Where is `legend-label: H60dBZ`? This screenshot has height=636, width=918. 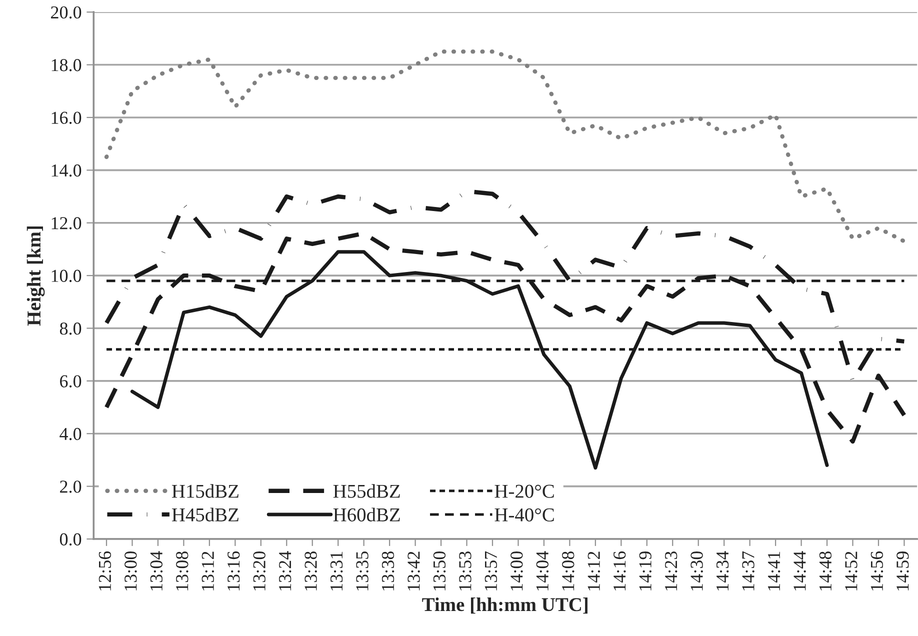
legend-label: H60dBZ is located at coordinates (366, 515).